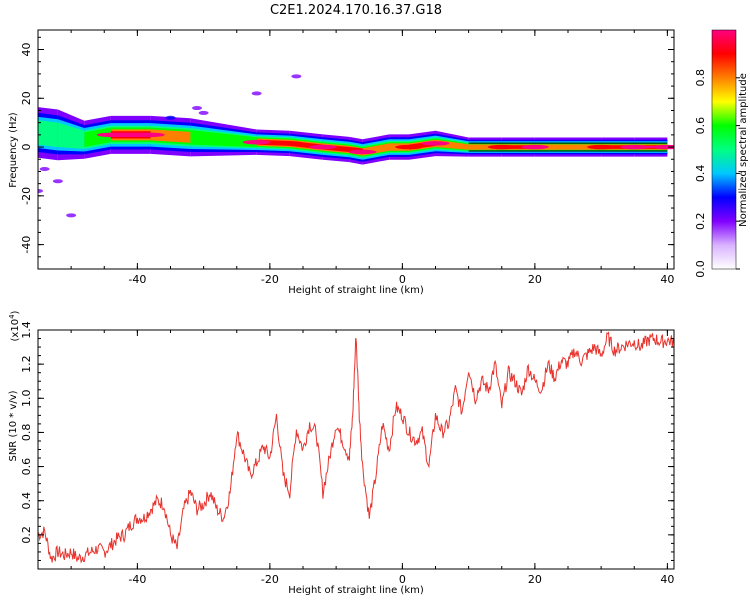  I want to click on spectrogram-y-tick-label: 20, so click(26, 98).